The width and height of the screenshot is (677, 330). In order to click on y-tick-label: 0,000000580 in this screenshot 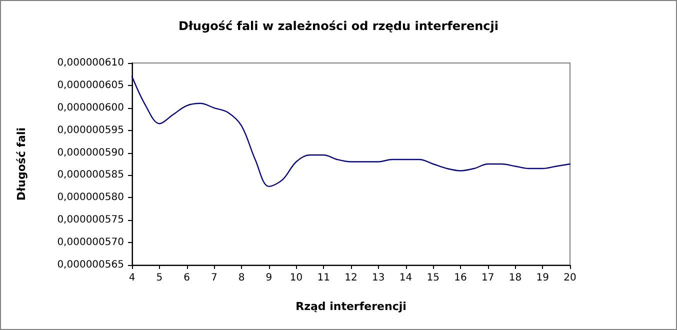, I will do `click(90, 198)`.